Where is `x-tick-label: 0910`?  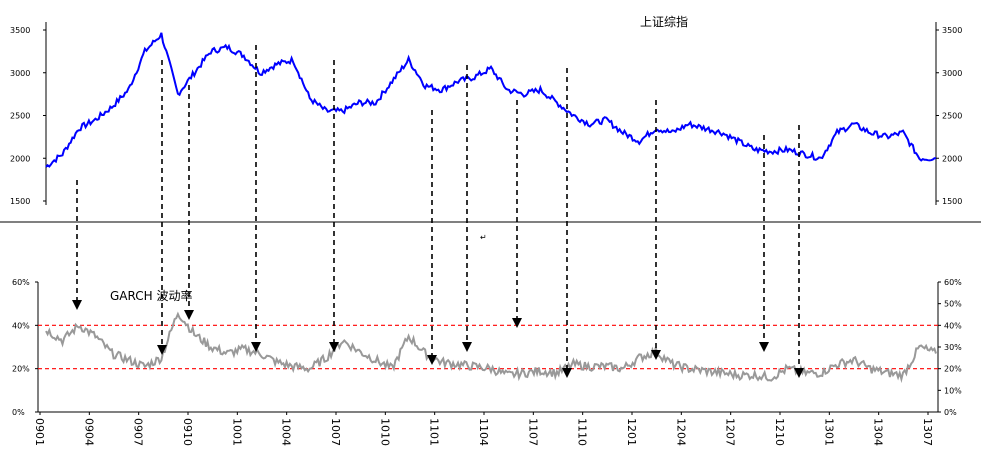 x-tick-label: 0910 is located at coordinates (187, 432).